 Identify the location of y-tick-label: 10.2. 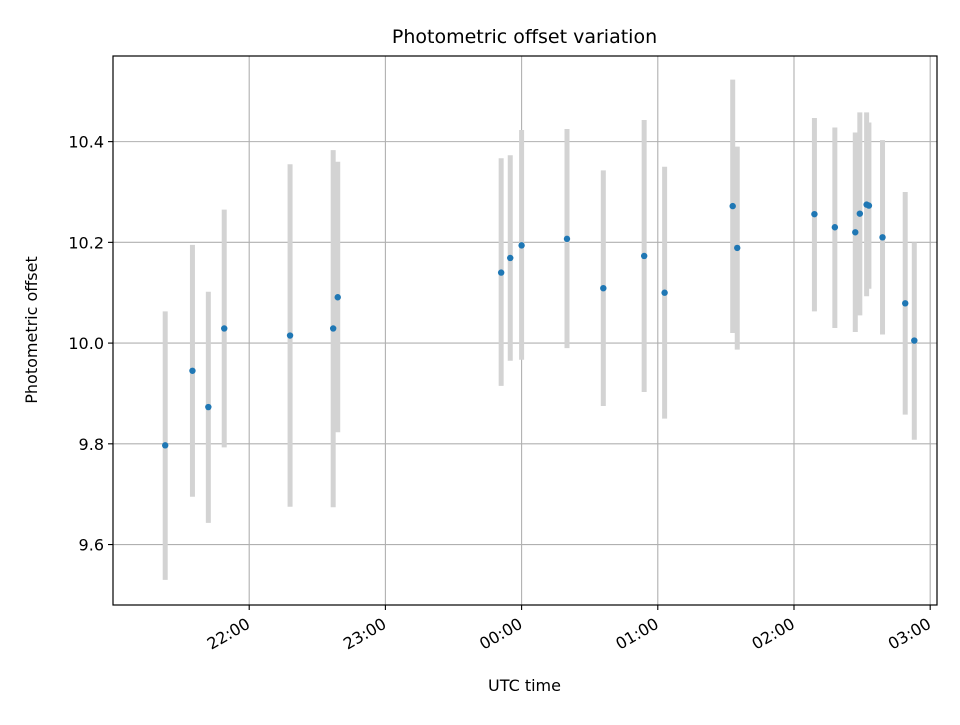
(86, 242).